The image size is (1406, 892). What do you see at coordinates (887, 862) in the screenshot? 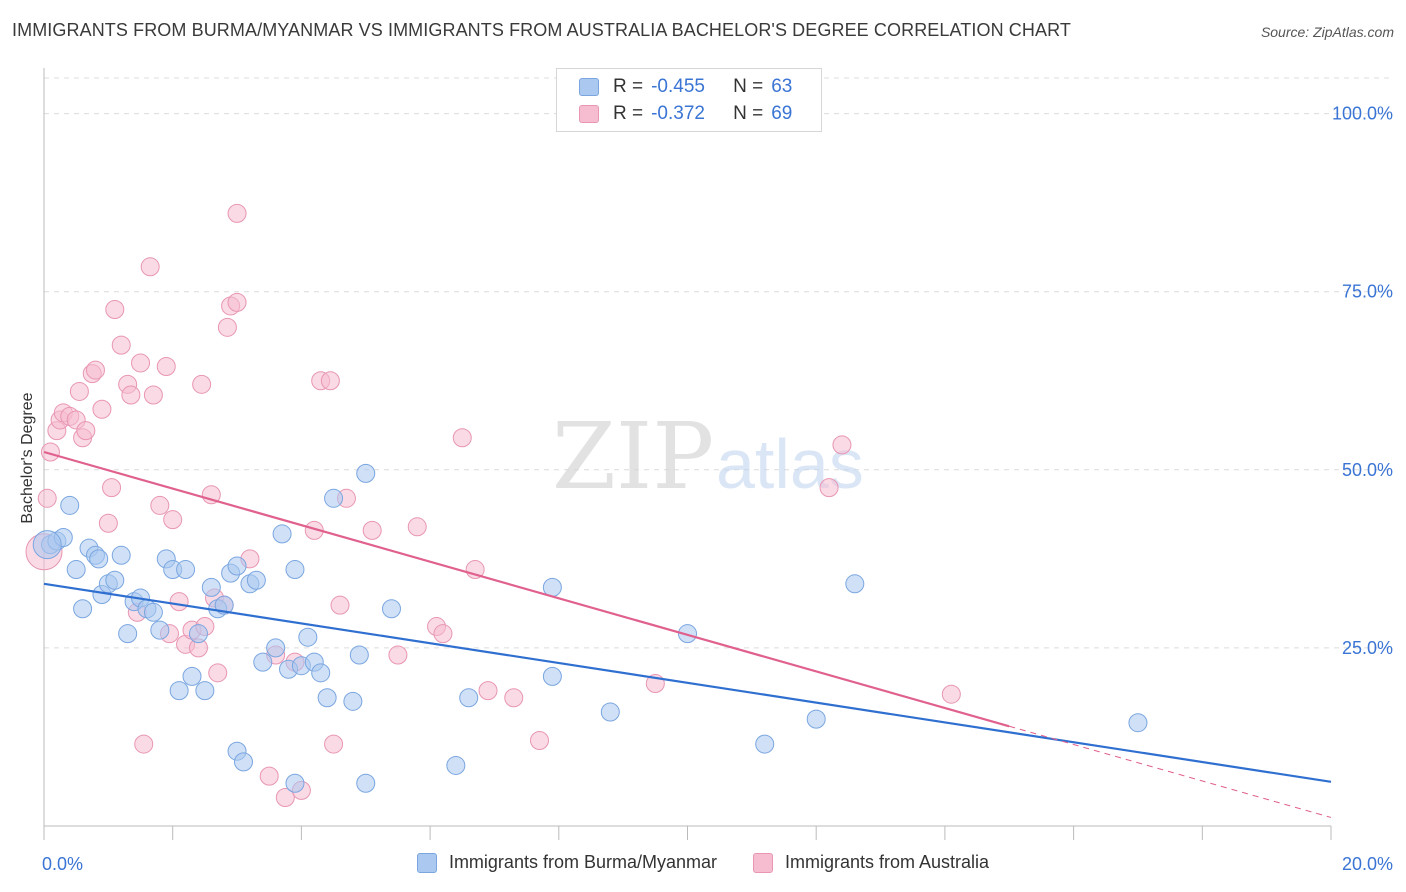
I see `legend-label-australia: Immigrants from Australia` at bounding box center [887, 862].